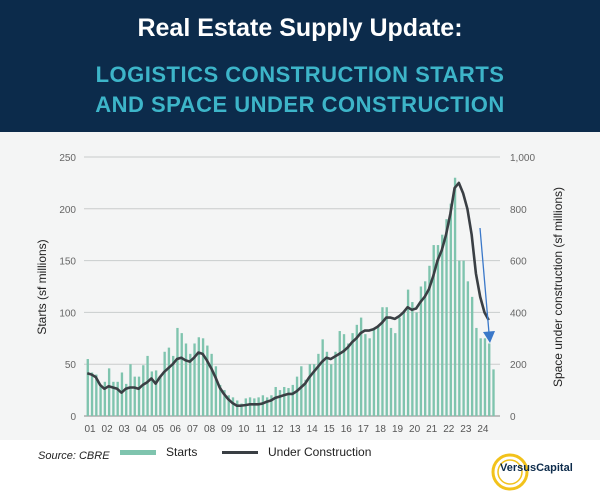  I want to click on x-tick-label: 24, so click(483, 429).